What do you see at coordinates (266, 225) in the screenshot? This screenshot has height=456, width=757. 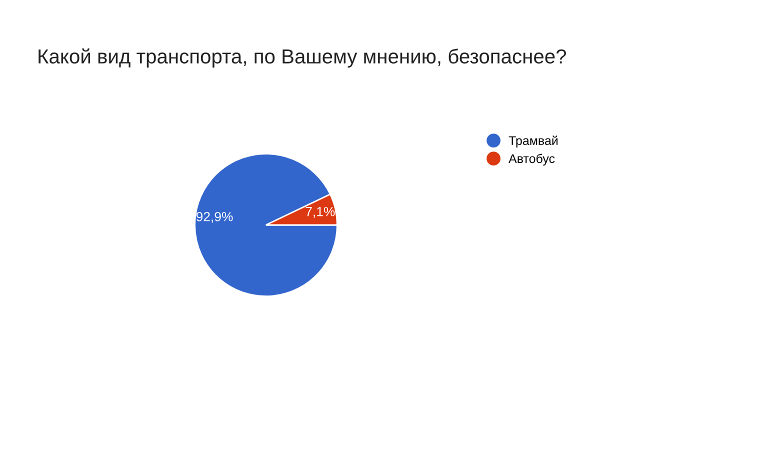 I see `pie-slice` at bounding box center [266, 225].